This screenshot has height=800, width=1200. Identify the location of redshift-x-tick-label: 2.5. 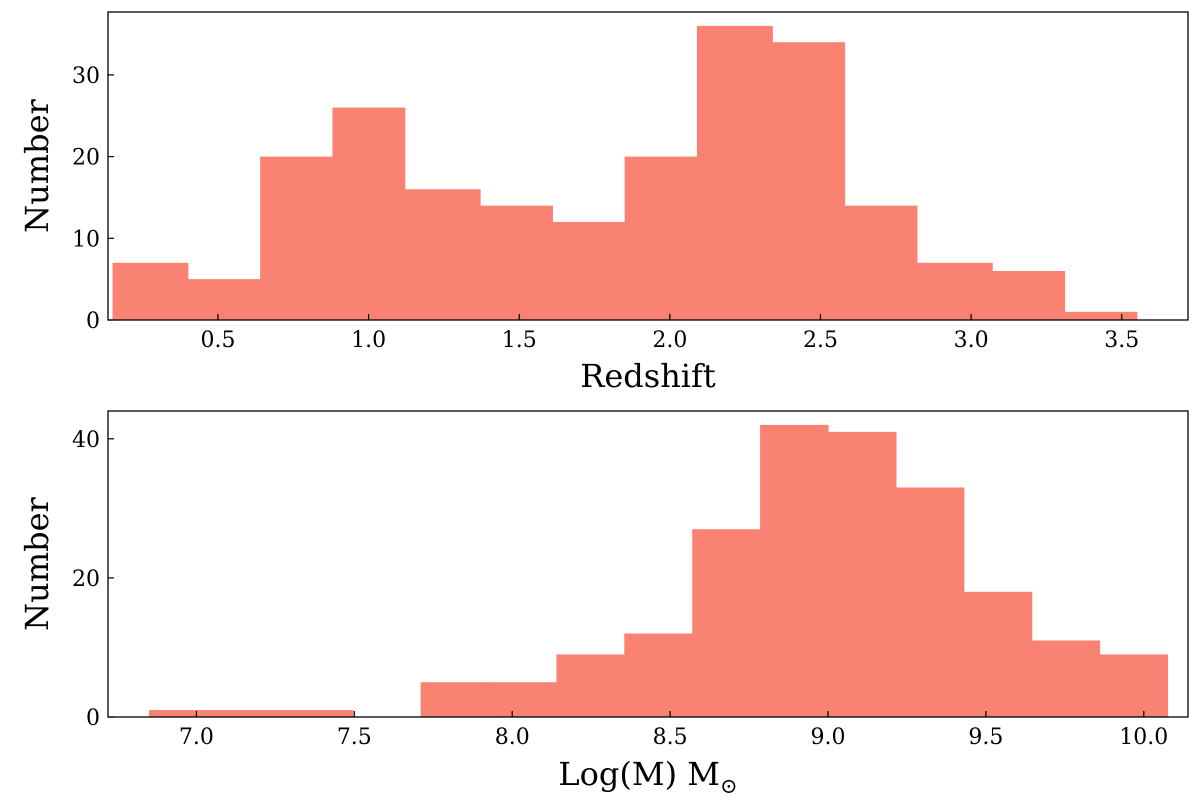
(820, 340).